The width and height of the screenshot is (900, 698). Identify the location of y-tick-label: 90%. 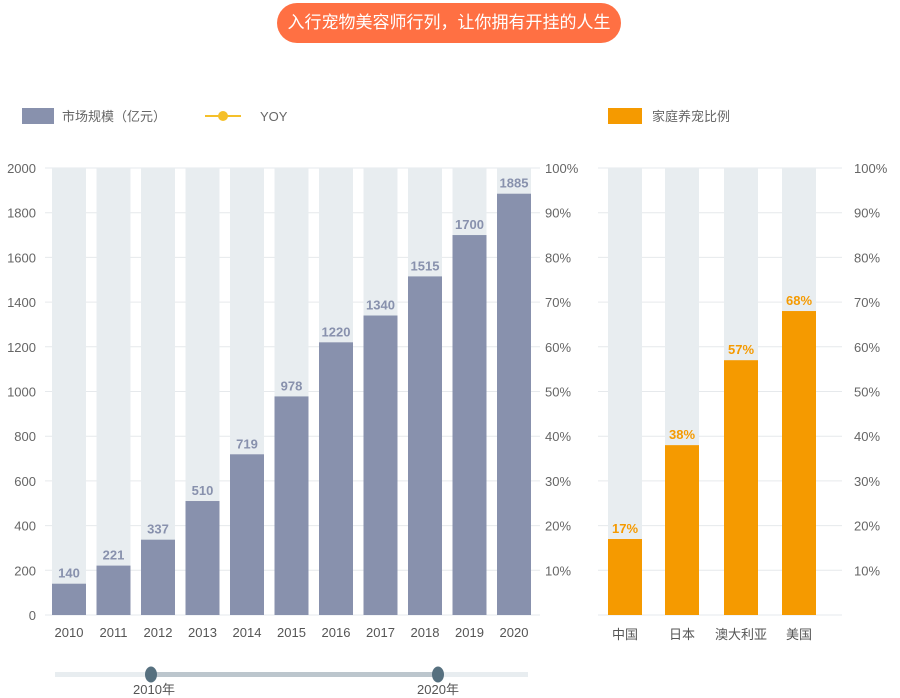
(867, 213).